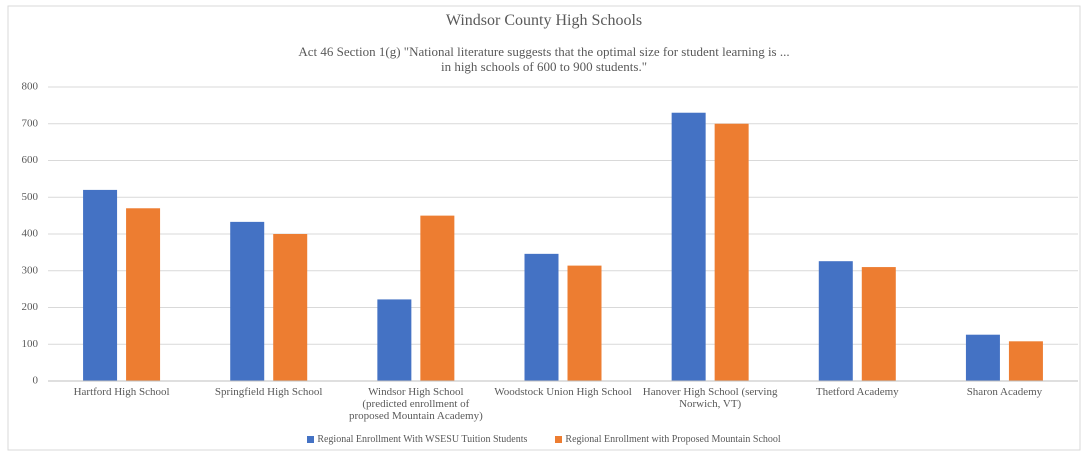 Image resolution: width=1088 pixels, height=456 pixels. Describe the element at coordinates (30, 123) in the screenshot. I see `y-tick-label: 700` at that location.